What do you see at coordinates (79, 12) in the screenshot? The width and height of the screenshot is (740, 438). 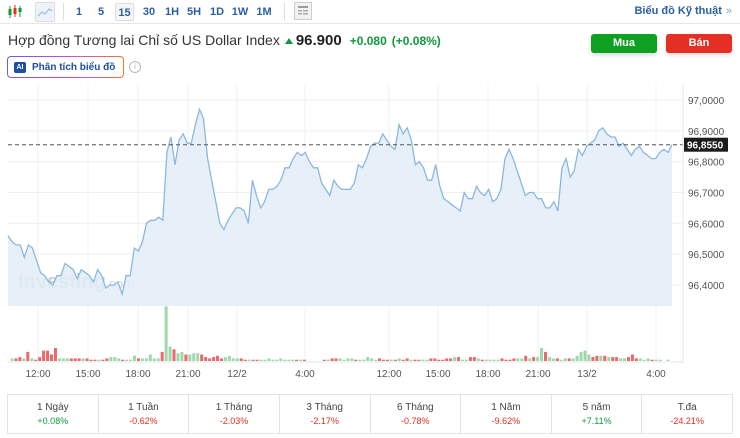 I see `timeframe-1: 1` at bounding box center [79, 12].